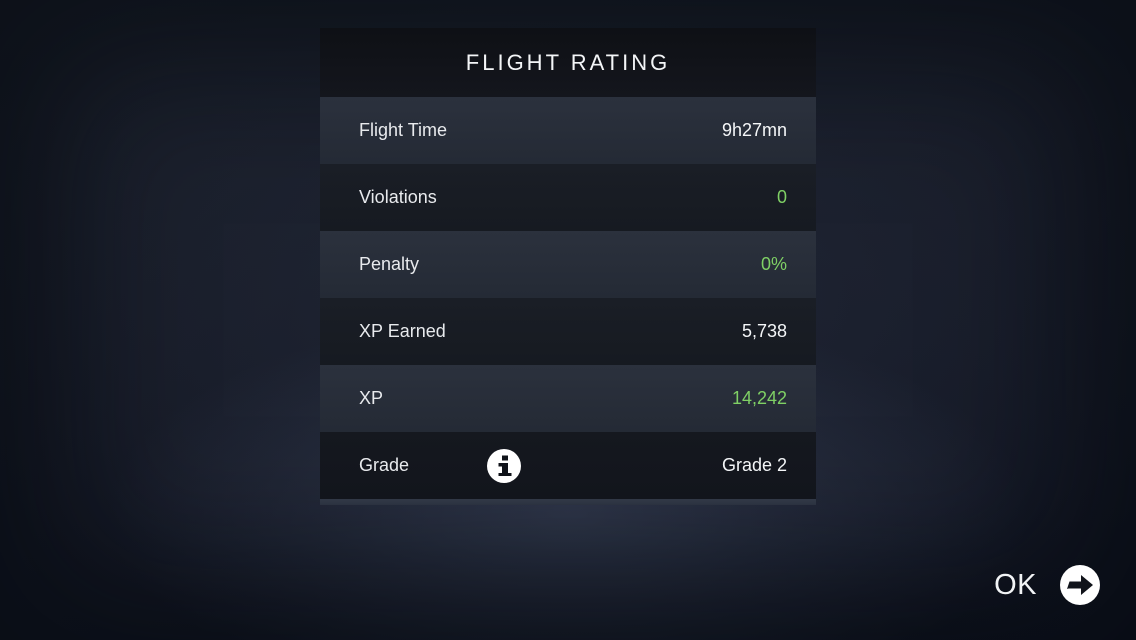 Image resolution: width=1136 pixels, height=640 pixels. Describe the element at coordinates (403, 130) in the screenshot. I see `stat-label: Flight Time` at that location.